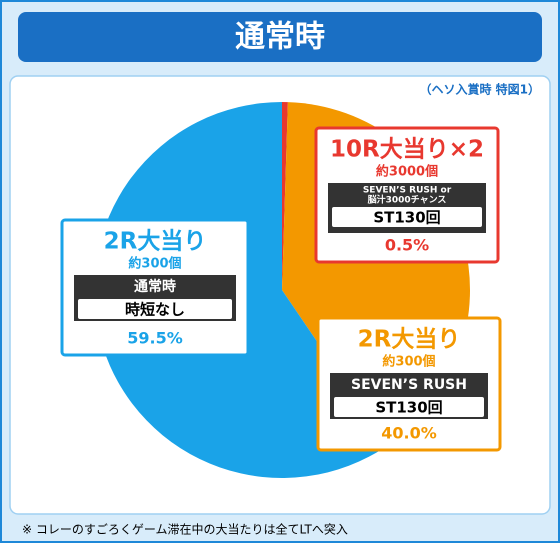  What do you see at coordinates (479, 89) in the screenshot?
I see `subtitle: （ヘソ入賞時 特図1）` at bounding box center [479, 89].